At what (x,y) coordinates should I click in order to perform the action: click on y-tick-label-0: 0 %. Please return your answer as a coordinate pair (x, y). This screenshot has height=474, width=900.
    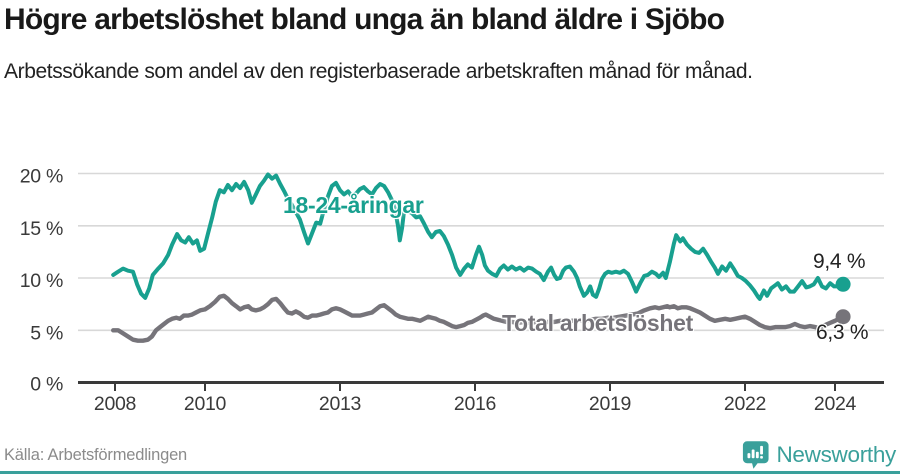
    Looking at the image, I should click on (46, 385).